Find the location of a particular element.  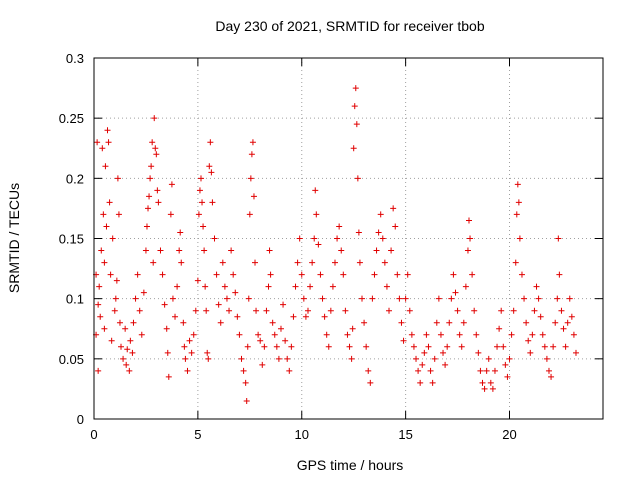

y-axis-label: SRMTID / TECUs is located at coordinates (14, 238).